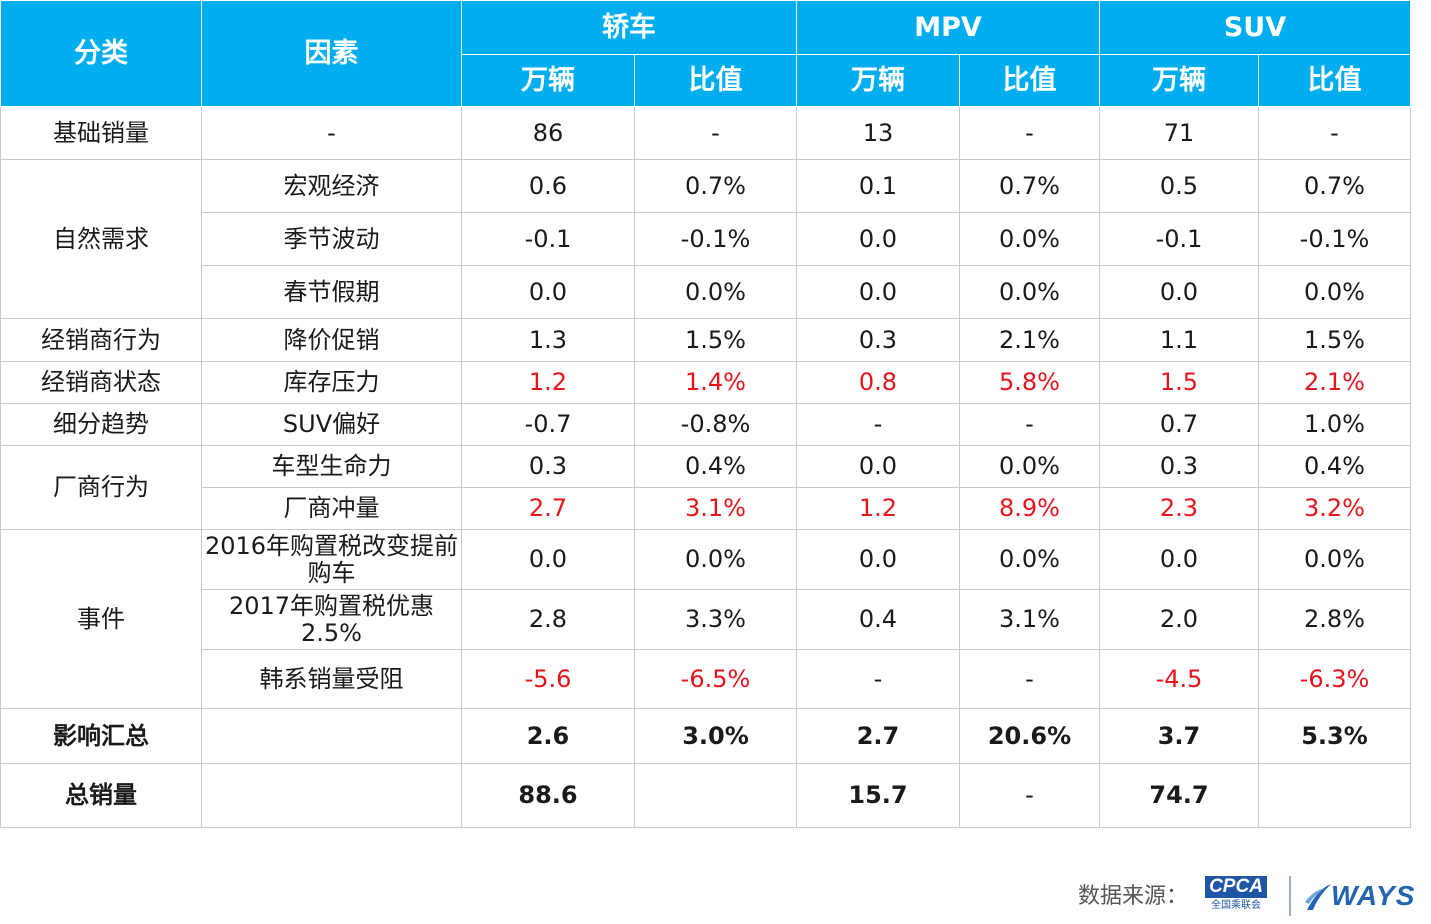 The height and width of the screenshot is (924, 1431). I want to click on factor-cell: 季节波动, so click(331, 239).